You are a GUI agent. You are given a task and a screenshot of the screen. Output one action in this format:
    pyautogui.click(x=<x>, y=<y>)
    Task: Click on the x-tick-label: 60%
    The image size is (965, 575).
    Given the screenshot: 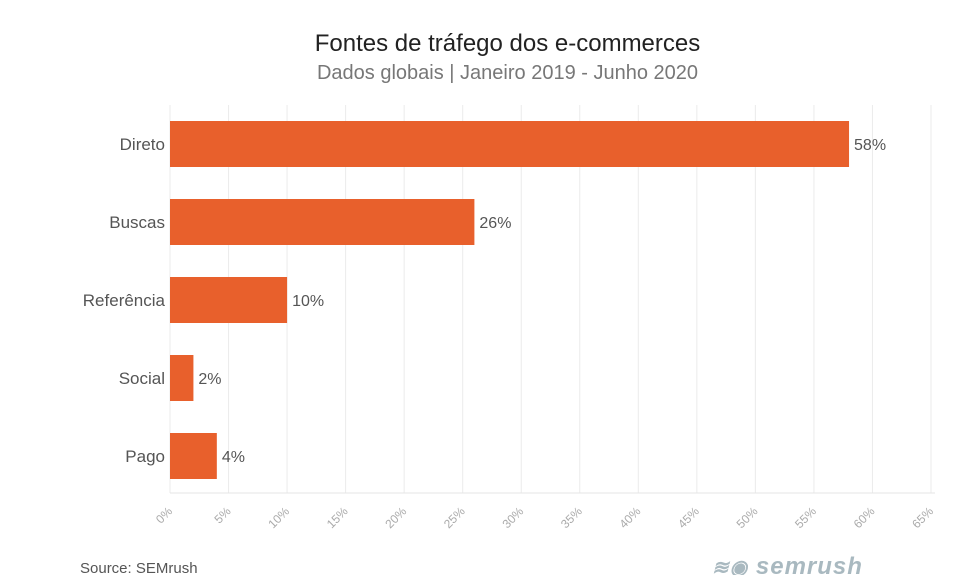 What is the action you would take?
    pyautogui.click(x=864, y=517)
    